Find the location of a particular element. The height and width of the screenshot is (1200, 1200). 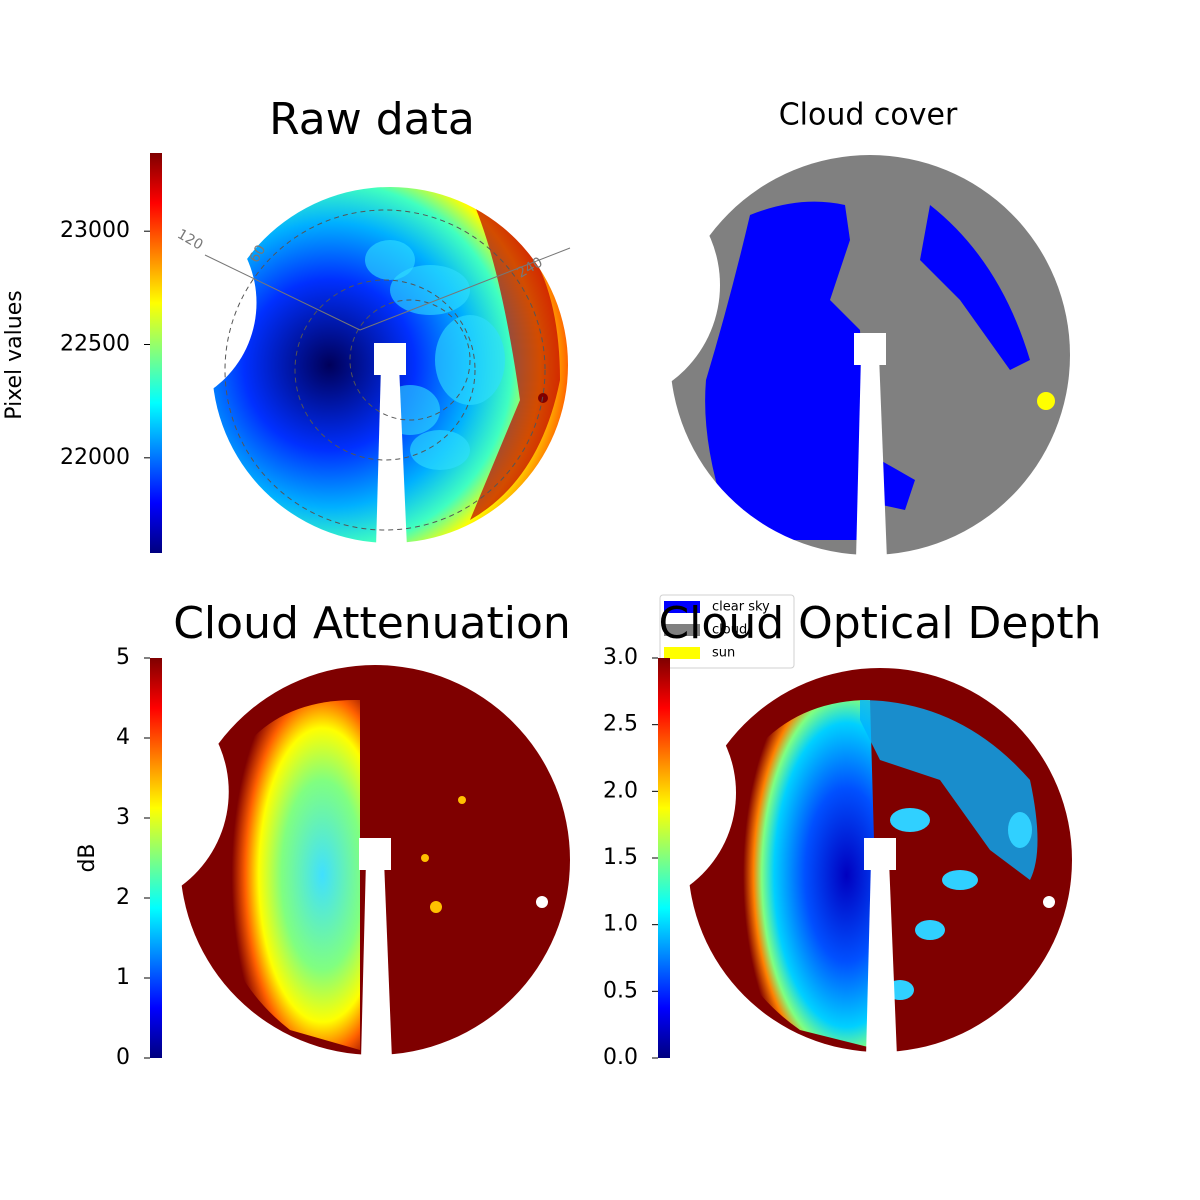

colorbar-tick-label: 3 is located at coordinates (123, 817).